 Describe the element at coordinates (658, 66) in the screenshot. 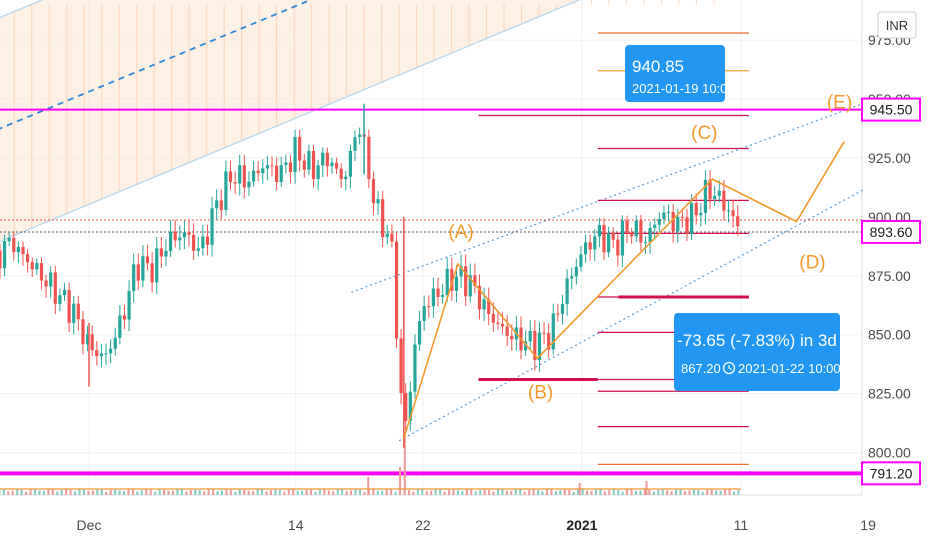

I see `start-price-label: 940.85` at that location.